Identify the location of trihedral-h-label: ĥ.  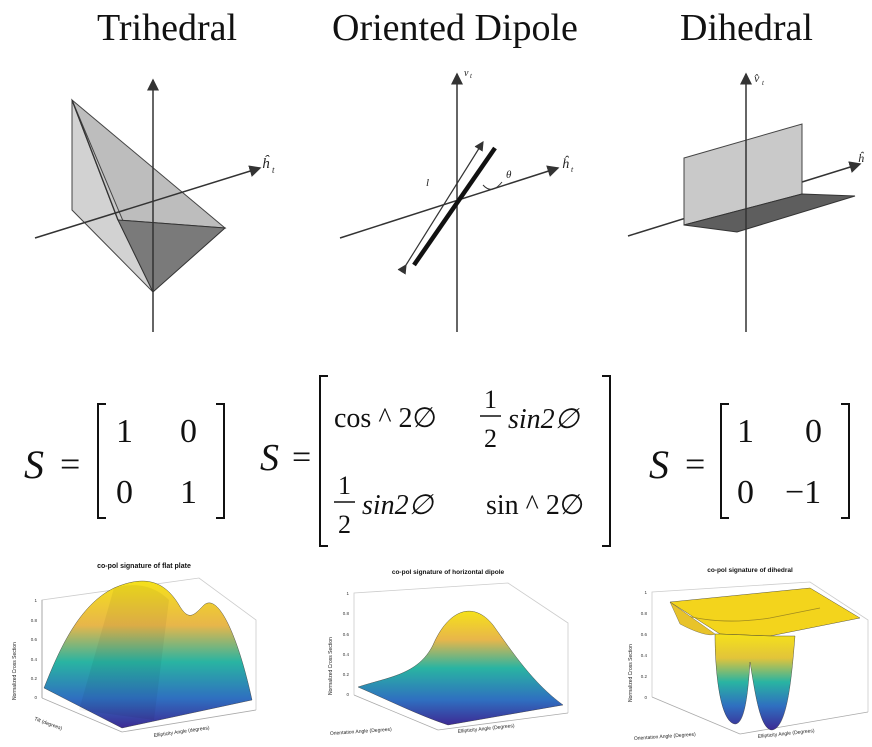
(266, 163).